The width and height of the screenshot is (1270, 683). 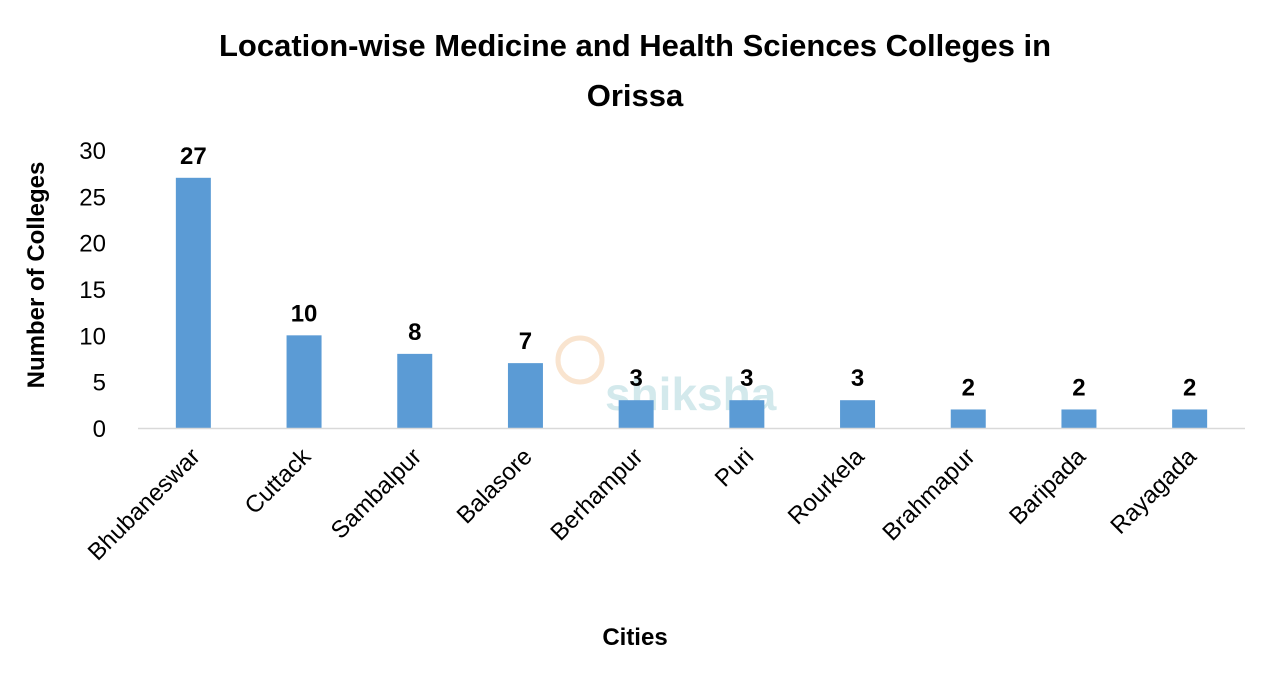 I want to click on y-tick-label: 25, so click(x=92, y=197).